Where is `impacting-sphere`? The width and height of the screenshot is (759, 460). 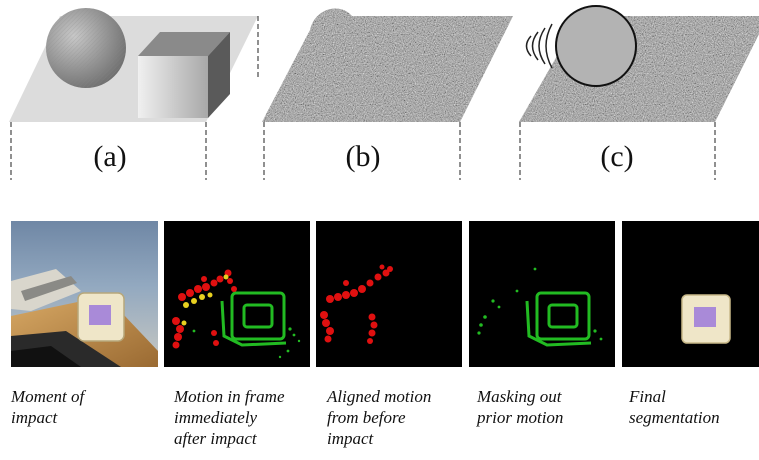
impacting-sphere is located at coordinates (596, 46).